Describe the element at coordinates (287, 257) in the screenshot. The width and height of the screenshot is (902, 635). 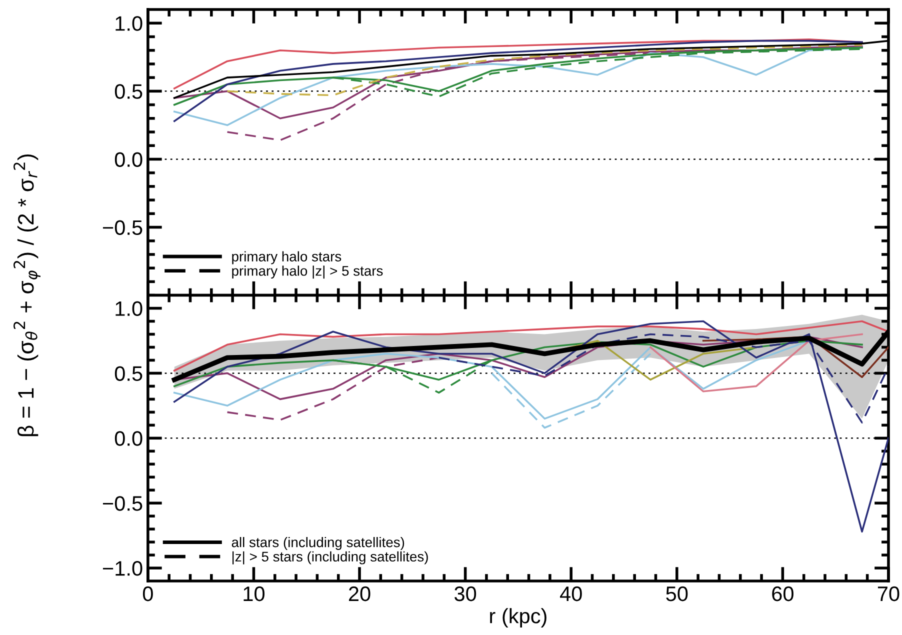
I see `legend-label: primary halo stars` at that location.